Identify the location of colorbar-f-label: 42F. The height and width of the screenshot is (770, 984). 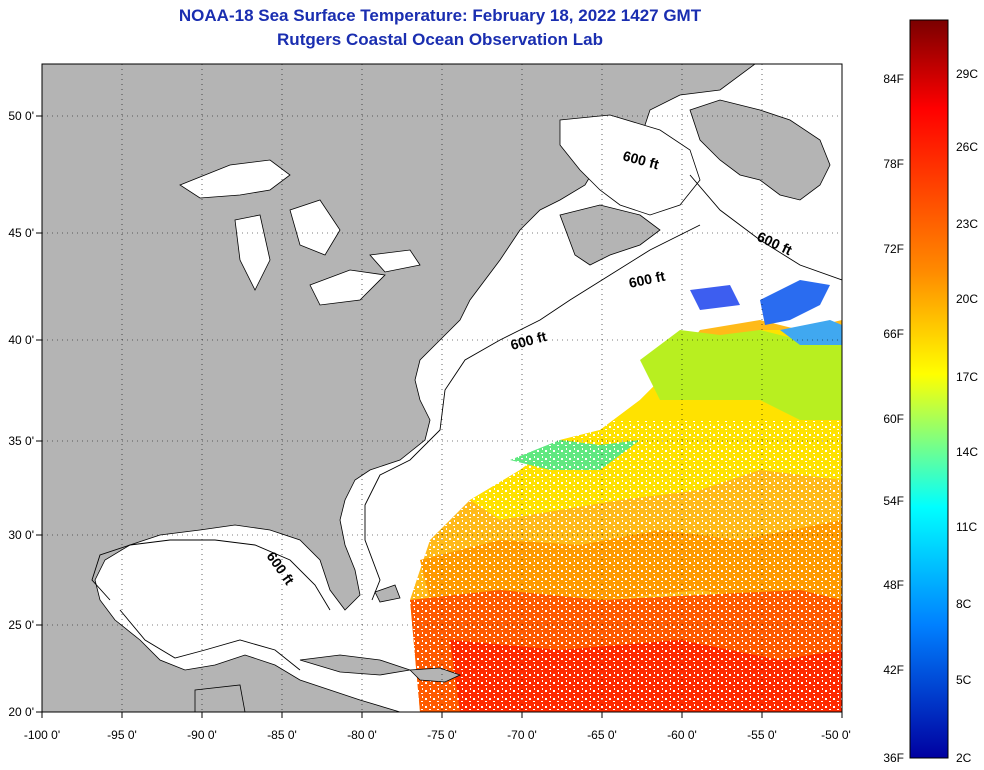
(893, 670).